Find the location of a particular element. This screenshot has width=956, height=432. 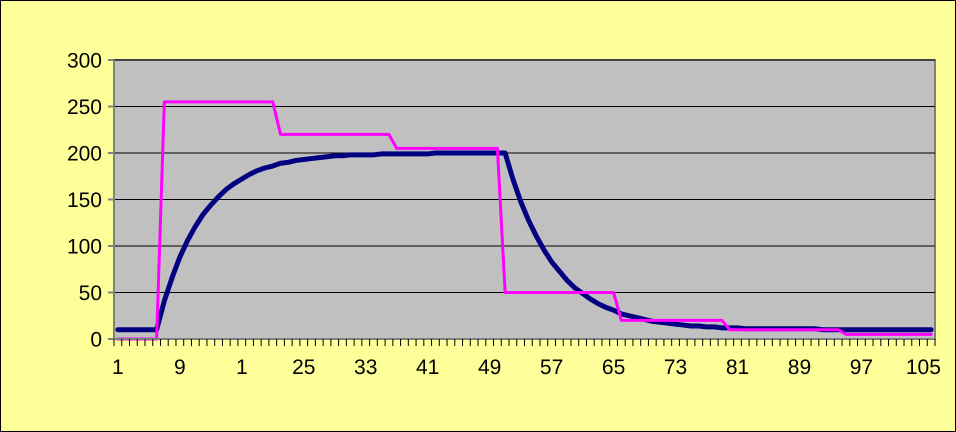

x-tick-label: 33 is located at coordinates (366, 367).